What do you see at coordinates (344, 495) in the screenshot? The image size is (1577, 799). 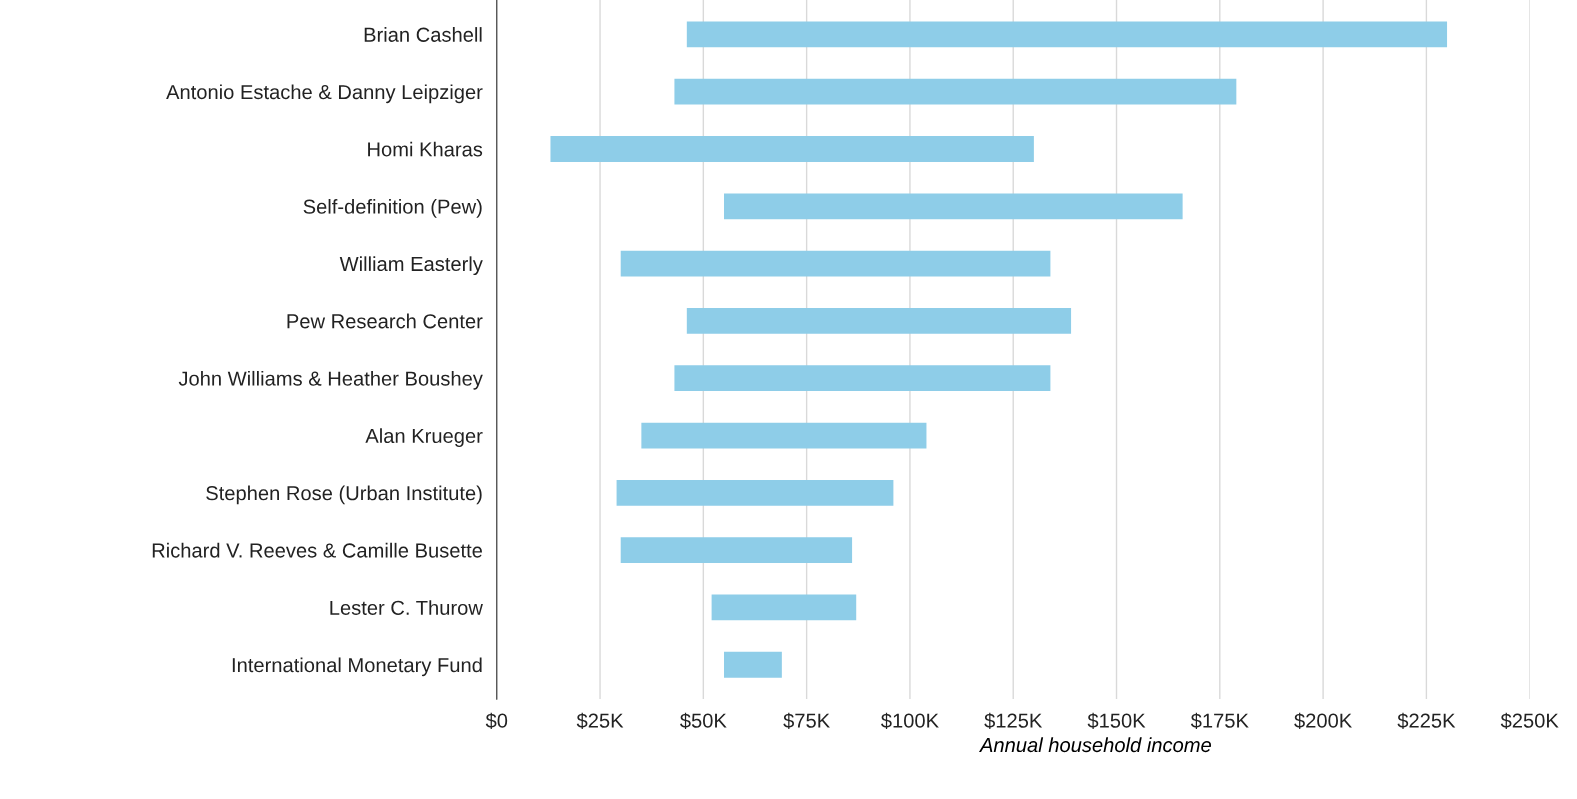 I see `y-tick-label: Stephen Rose (Urban Institute)` at bounding box center [344, 495].